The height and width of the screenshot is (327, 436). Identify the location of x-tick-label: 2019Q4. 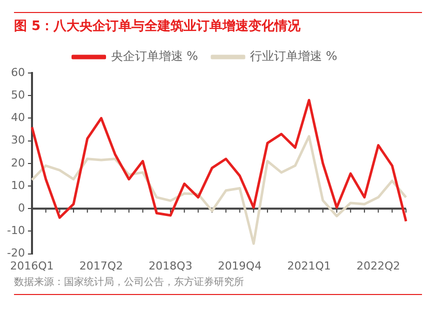
(240, 265).